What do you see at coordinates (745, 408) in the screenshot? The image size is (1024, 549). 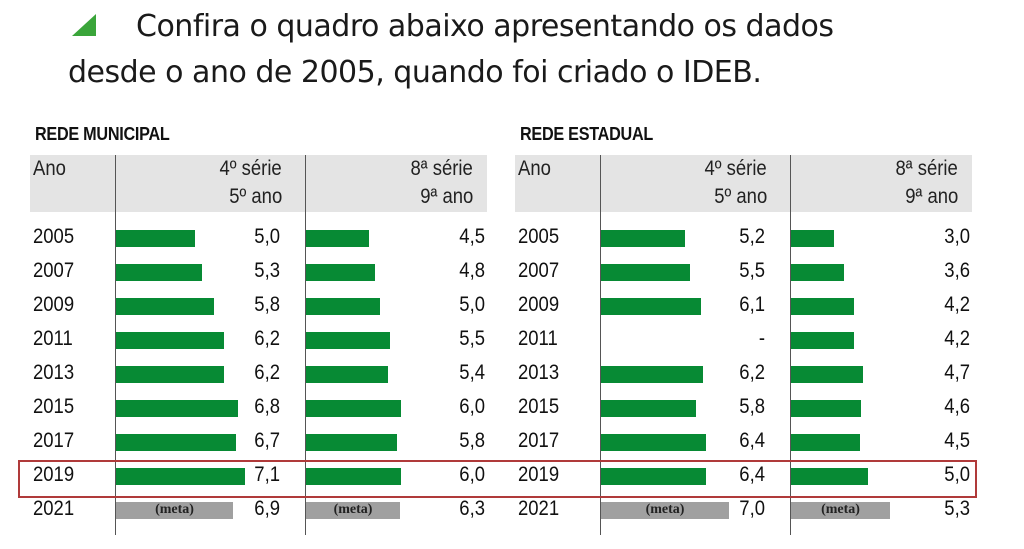 I see `table-row: 2015 5,8 4,6` at bounding box center [745, 408].